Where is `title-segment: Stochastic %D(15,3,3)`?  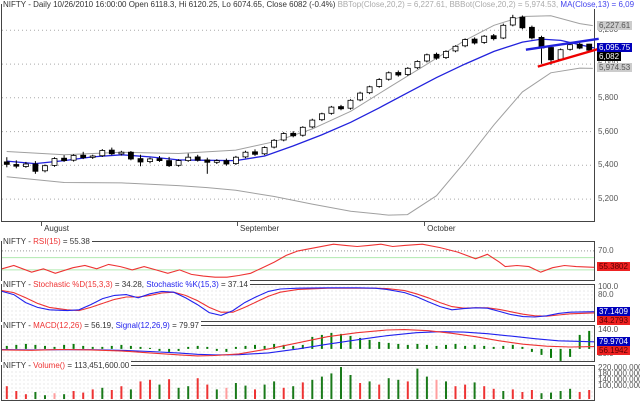 title-segment: Stochastic %D(15,3,3) is located at coordinates (73, 284).